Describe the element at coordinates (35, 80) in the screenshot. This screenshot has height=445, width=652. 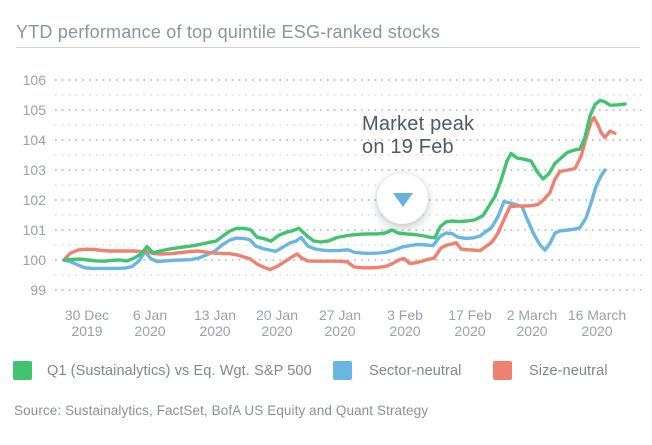
I see `y-axis-tick-label: 106` at that location.